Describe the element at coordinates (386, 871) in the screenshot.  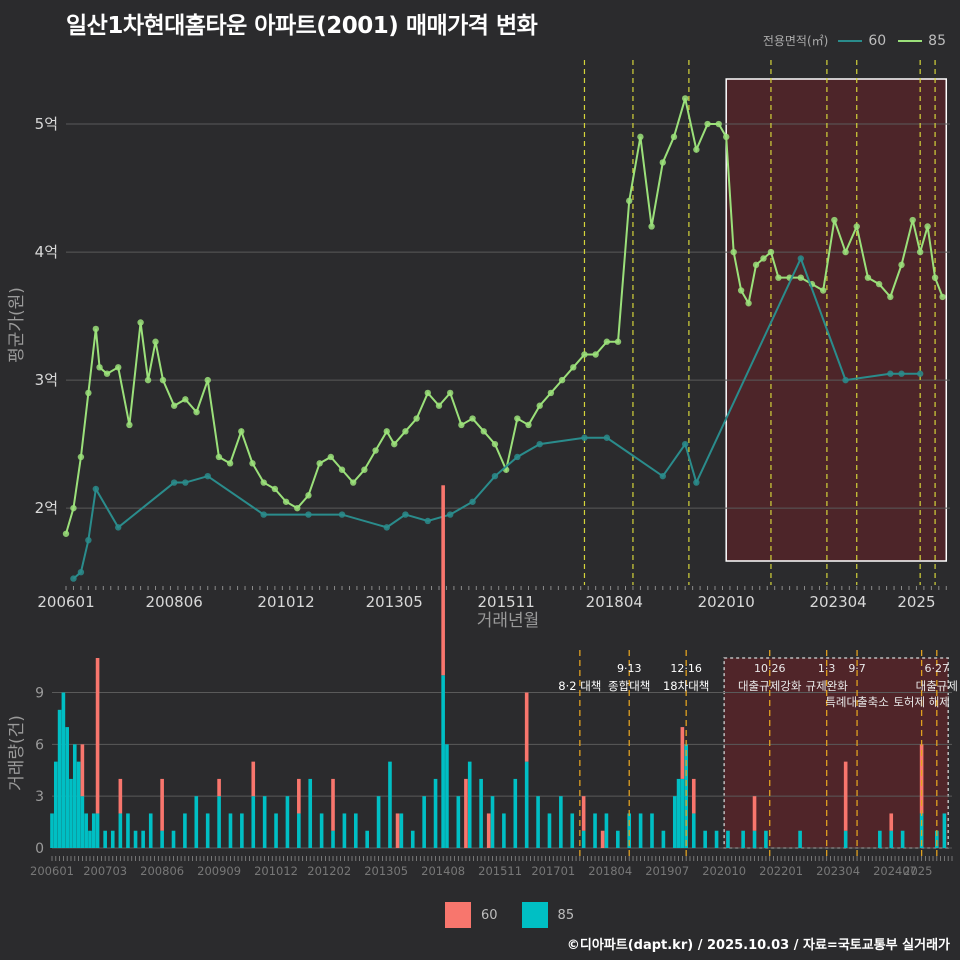
I see `x-tick-label-bottom: 201305` at that location.